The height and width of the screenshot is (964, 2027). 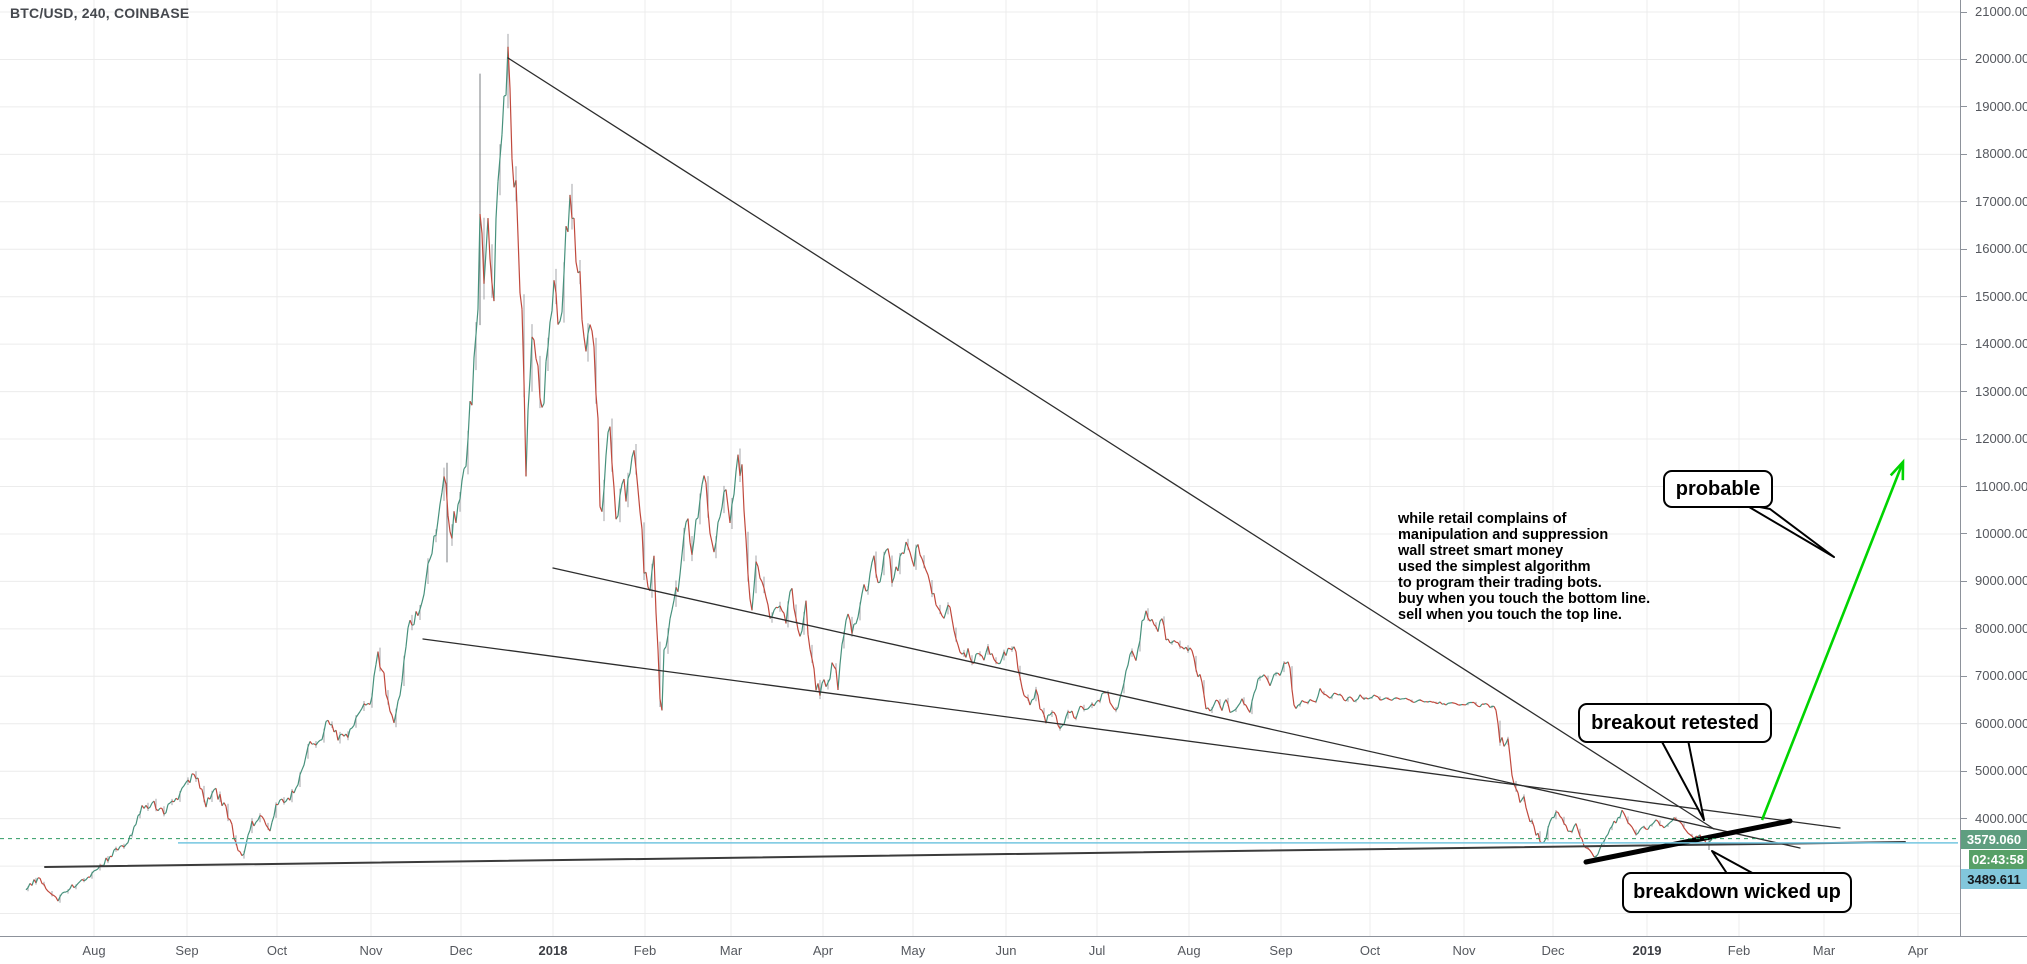 What do you see at coordinates (2001, 344) in the screenshot?
I see `price-axis-label: 14000.000` at bounding box center [2001, 344].